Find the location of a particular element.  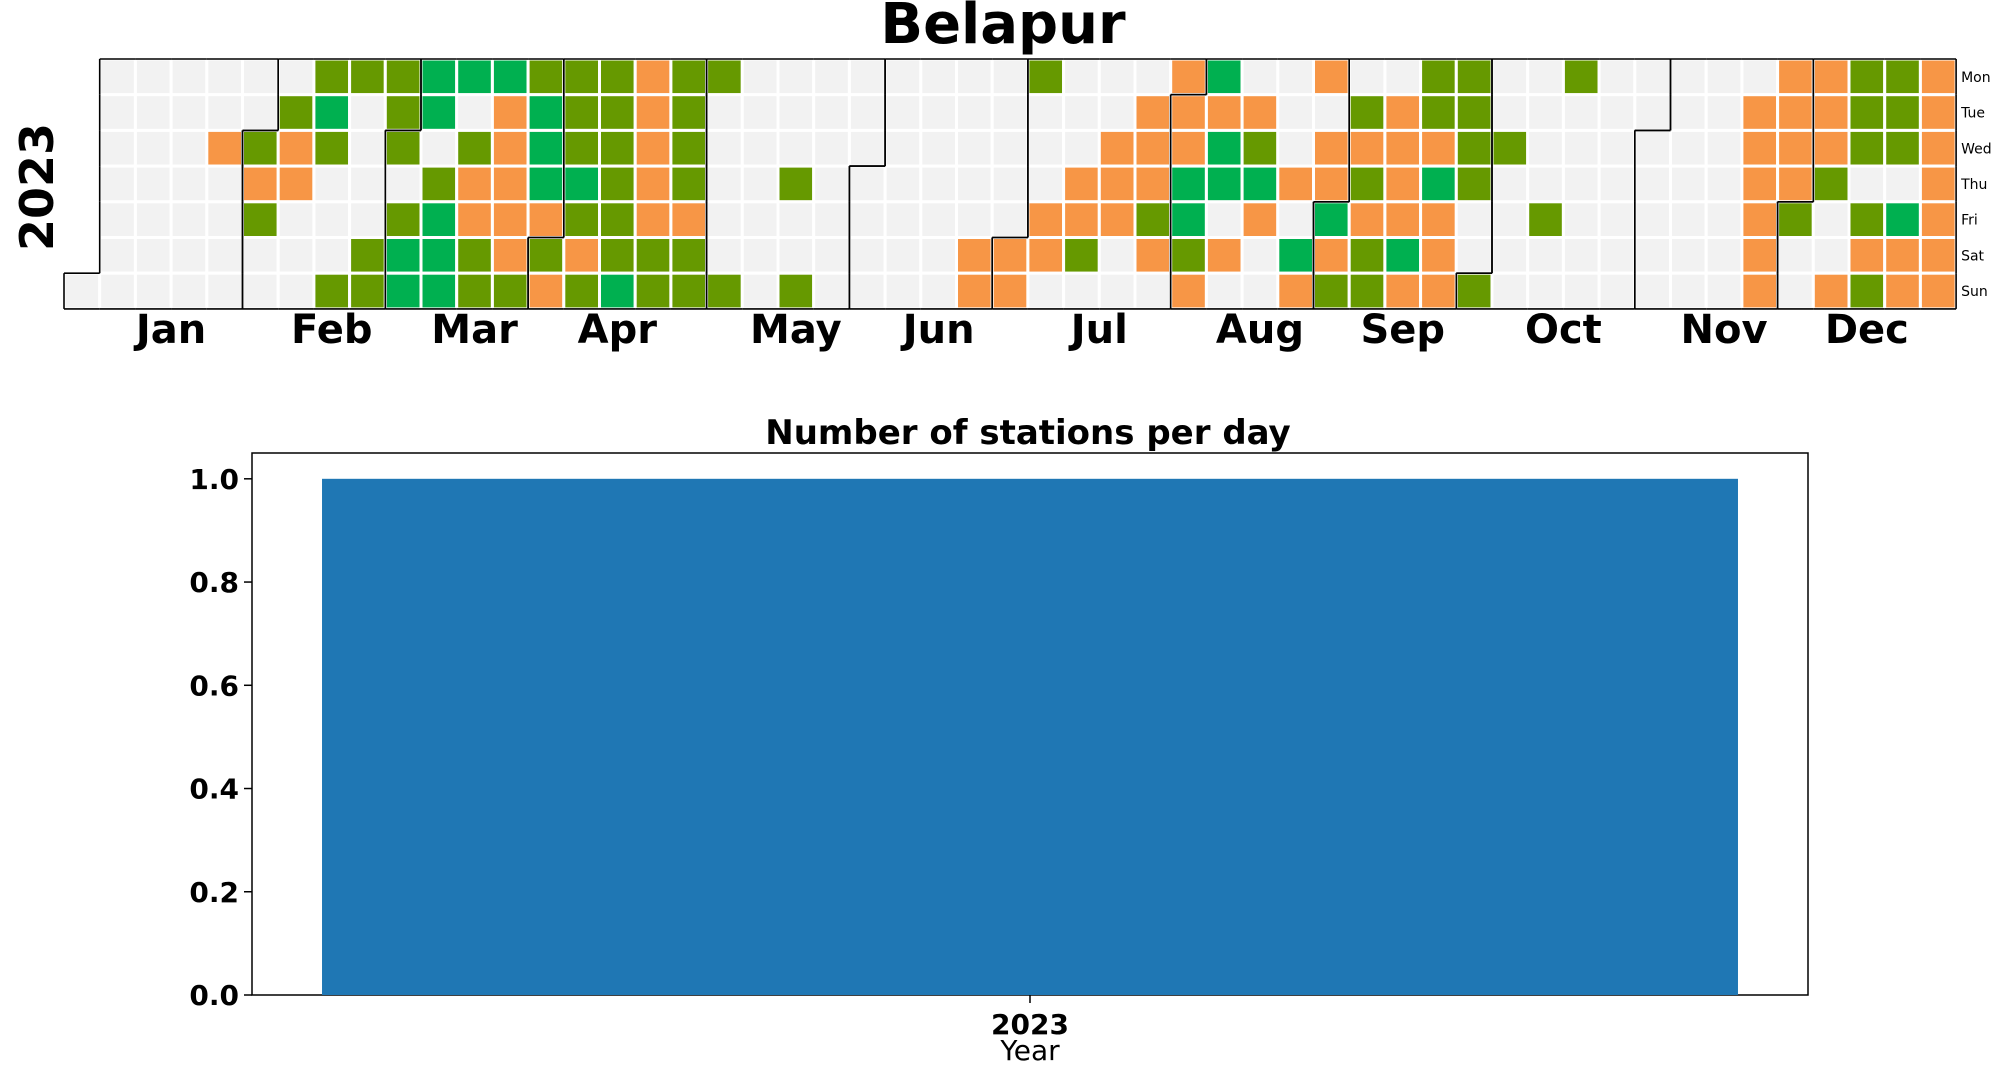

month-label: Mar is located at coordinates (474, 330).